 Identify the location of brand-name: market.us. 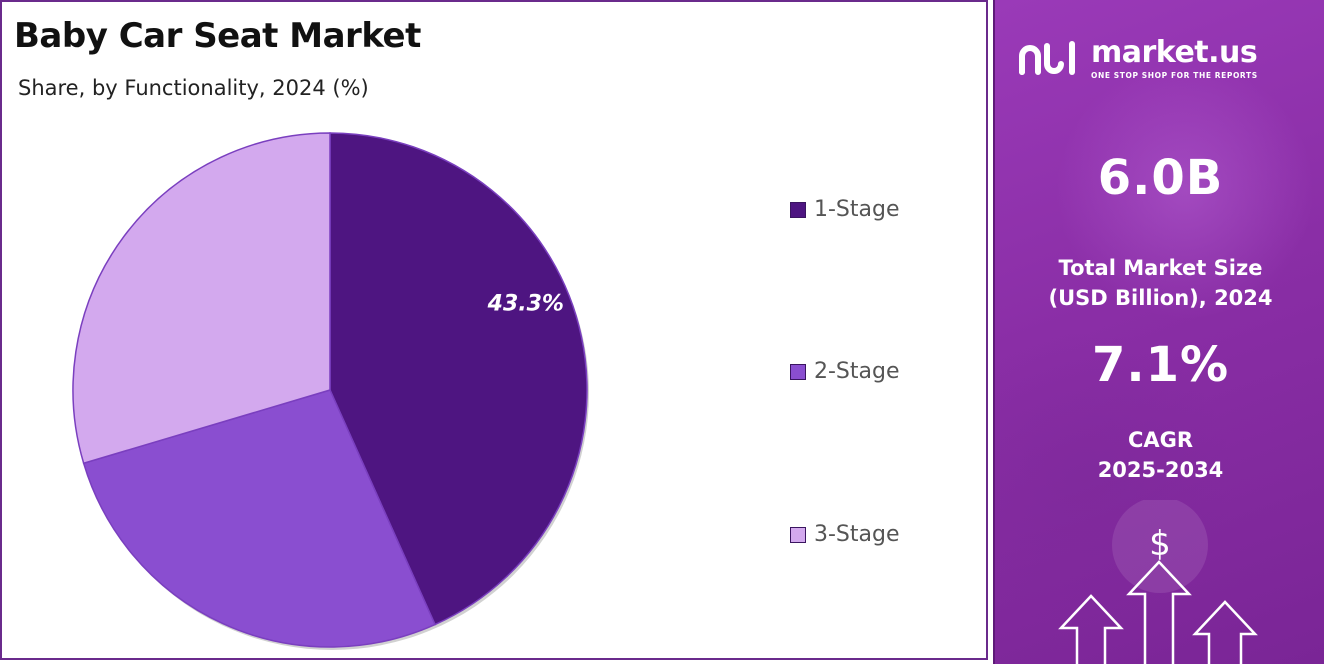
(1174, 52).